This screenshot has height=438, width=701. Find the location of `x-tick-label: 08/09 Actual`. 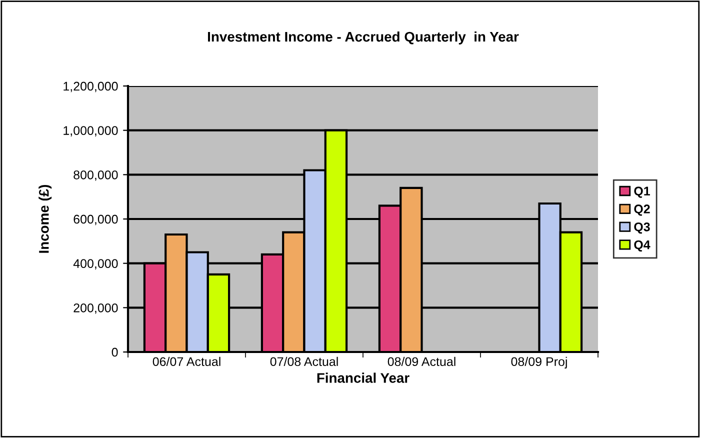

x-tick-label: 08/09 Actual is located at coordinates (422, 361).